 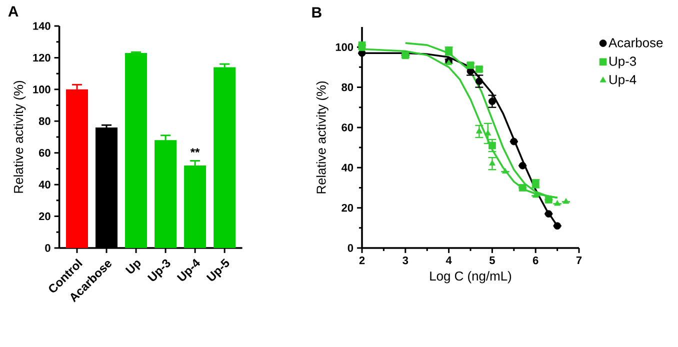 I want to click on x-tick-label: 5, so click(x=492, y=260).